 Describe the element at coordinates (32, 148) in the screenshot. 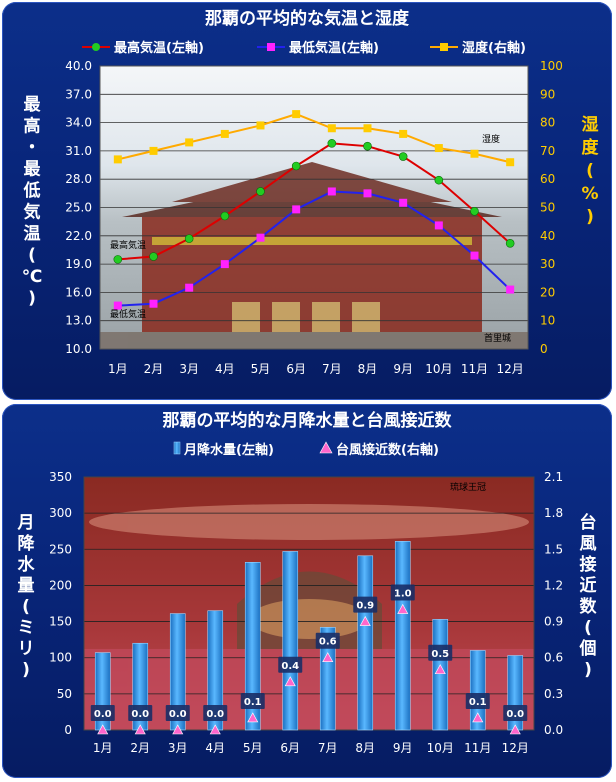

I see `y-axis-left-label-char: ・` at that location.